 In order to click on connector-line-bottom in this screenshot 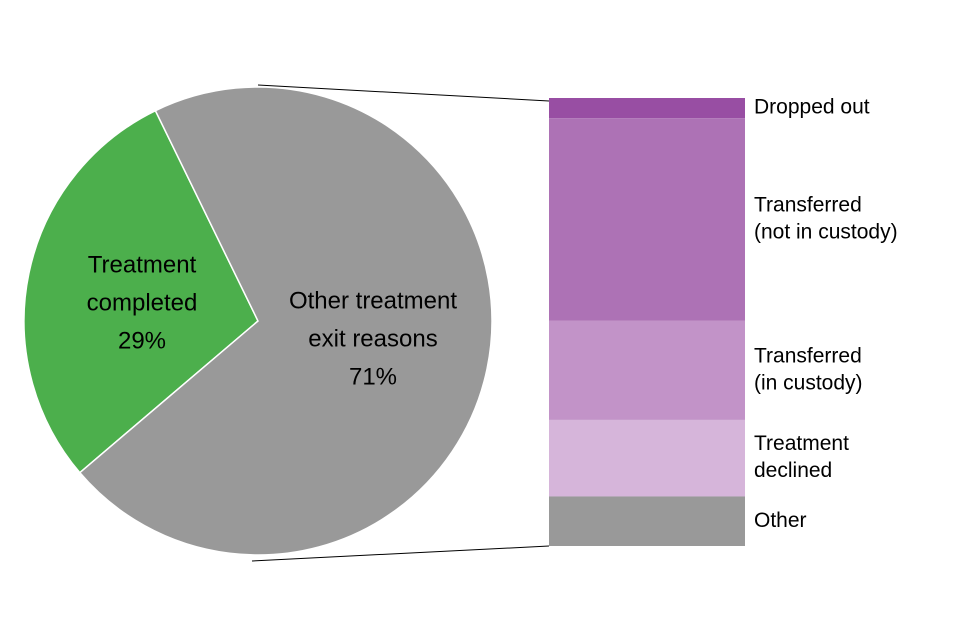, I will do `click(400, 553)`.